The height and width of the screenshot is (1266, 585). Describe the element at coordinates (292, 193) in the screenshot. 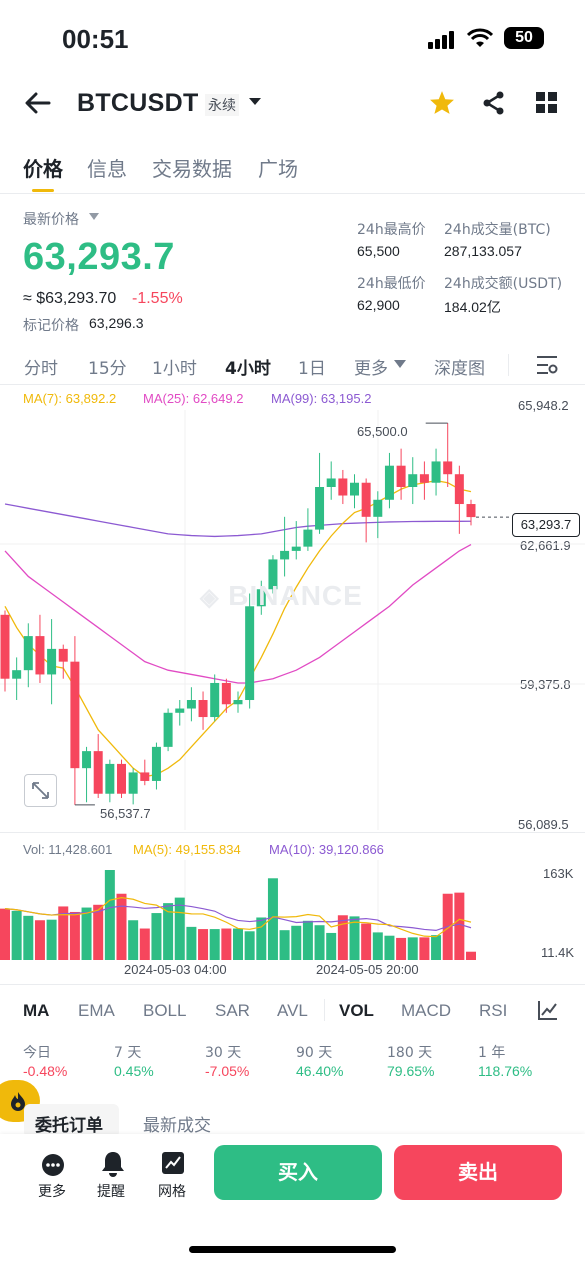

I see `divider` at that location.